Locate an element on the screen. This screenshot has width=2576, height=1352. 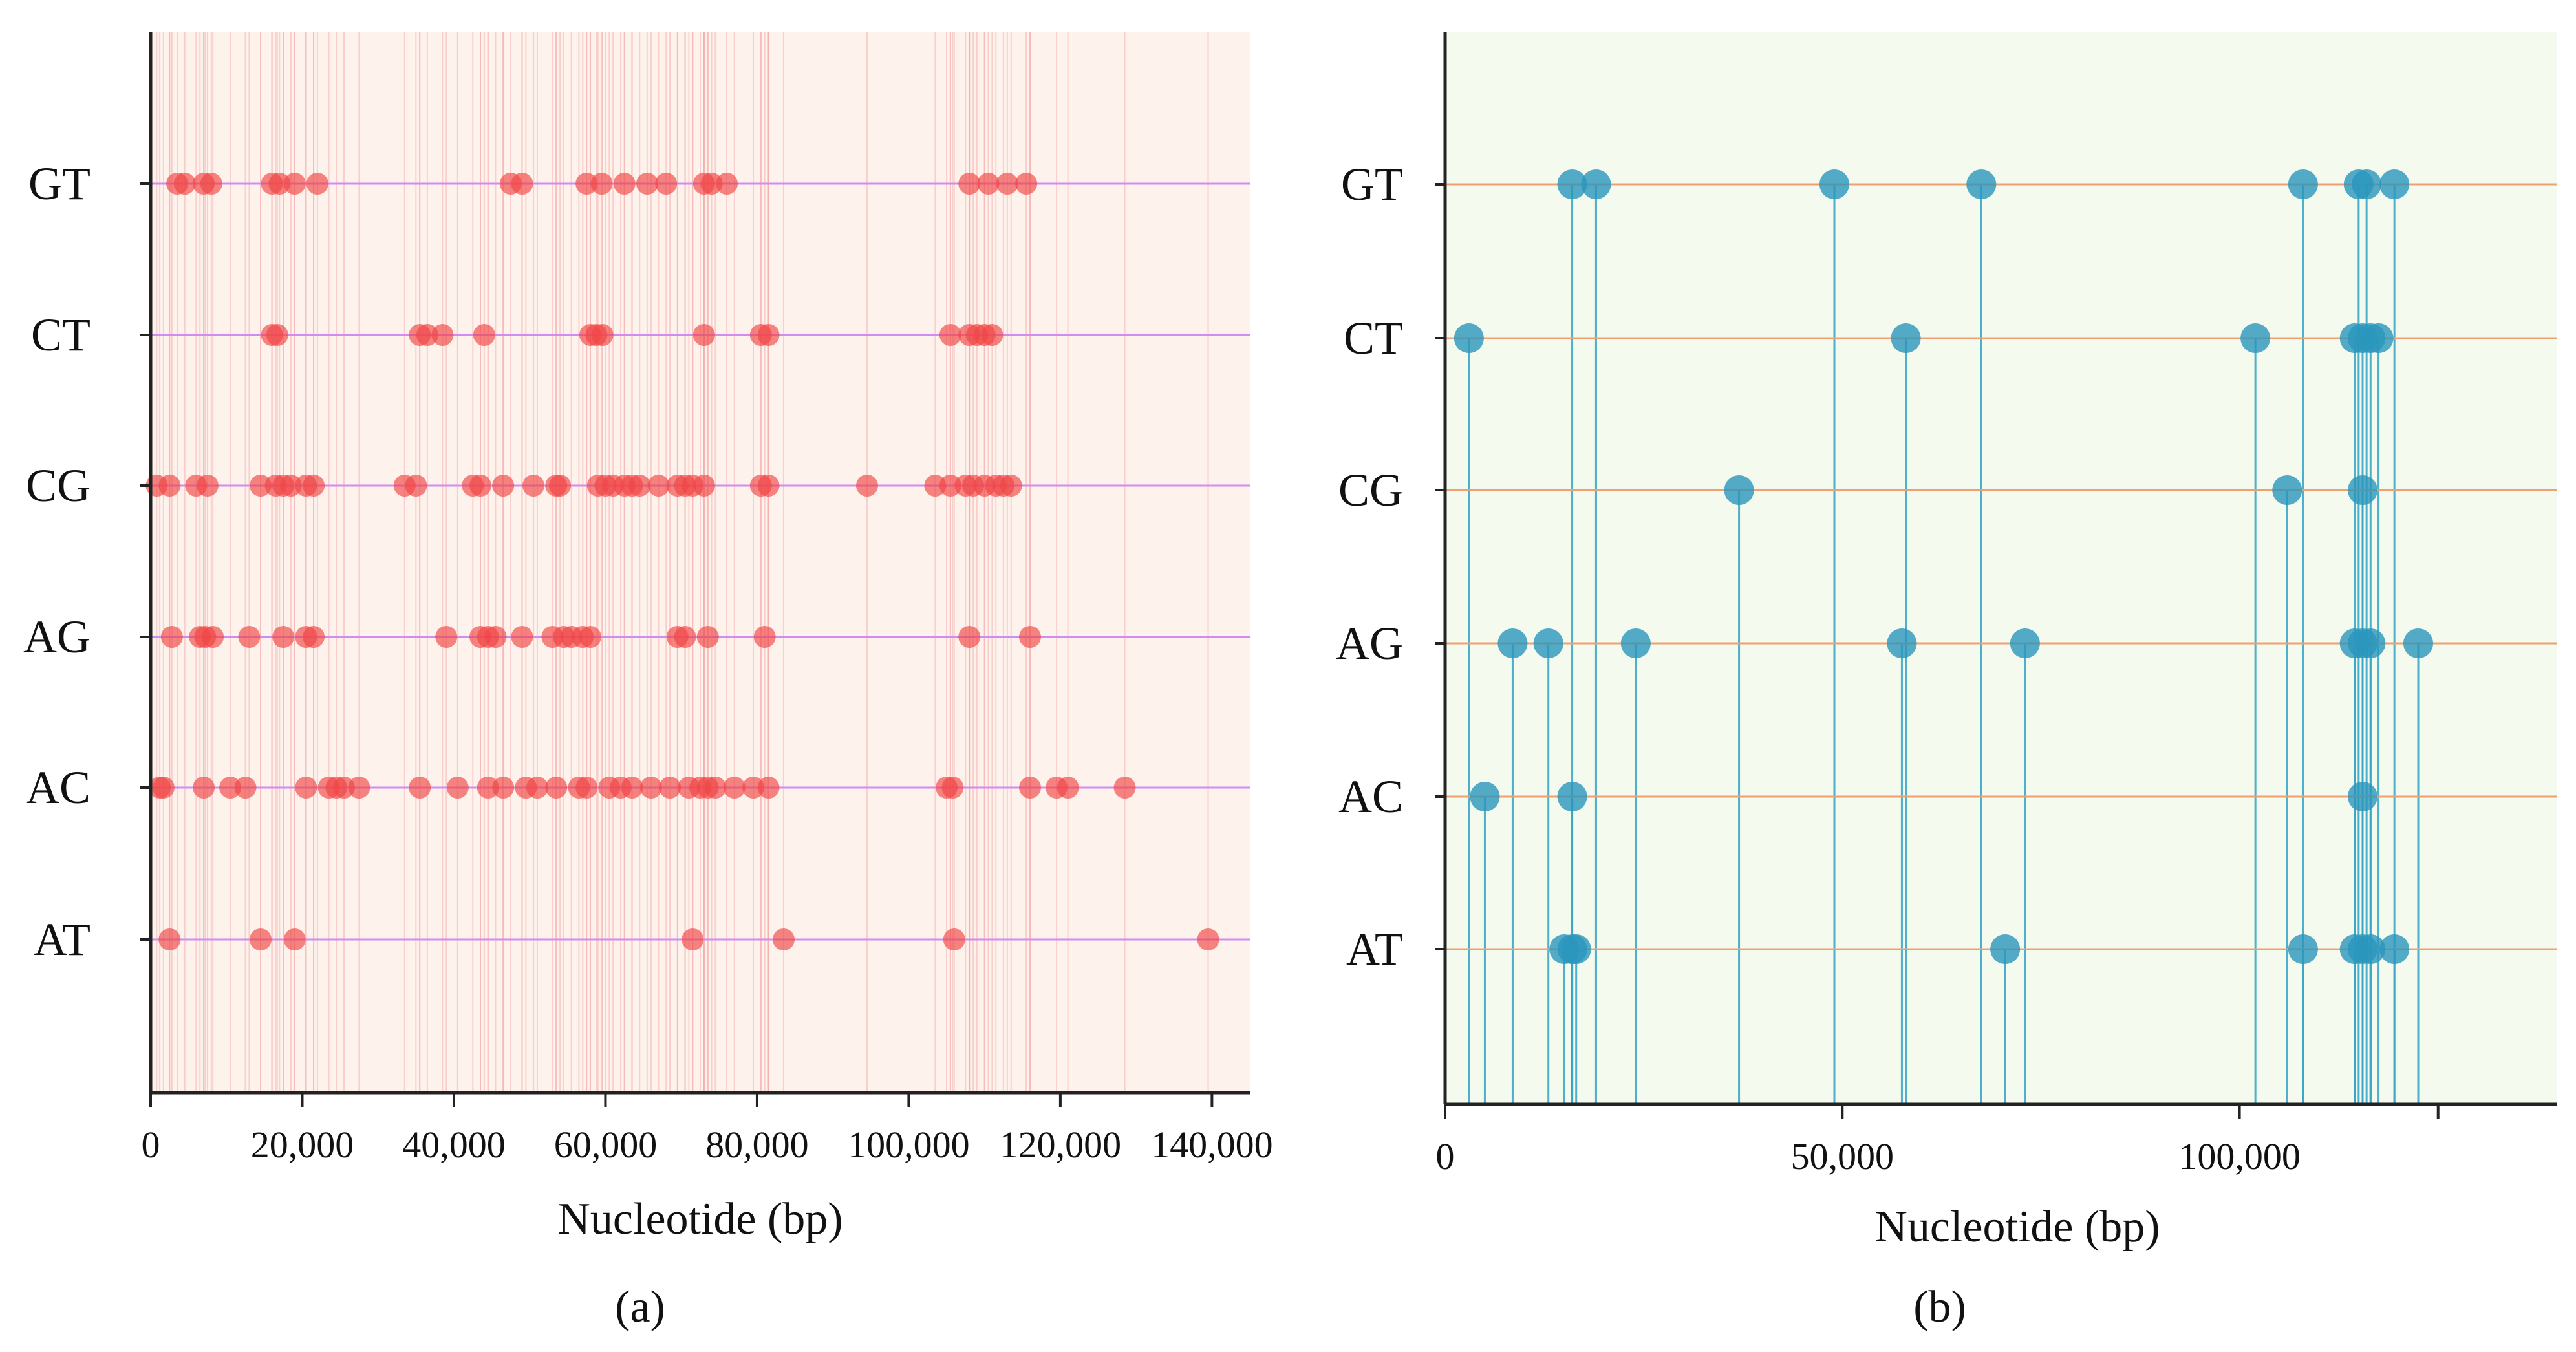
panel-b-x-ticks: 0 50,000 100,000 is located at coordinates (1938, 1140).